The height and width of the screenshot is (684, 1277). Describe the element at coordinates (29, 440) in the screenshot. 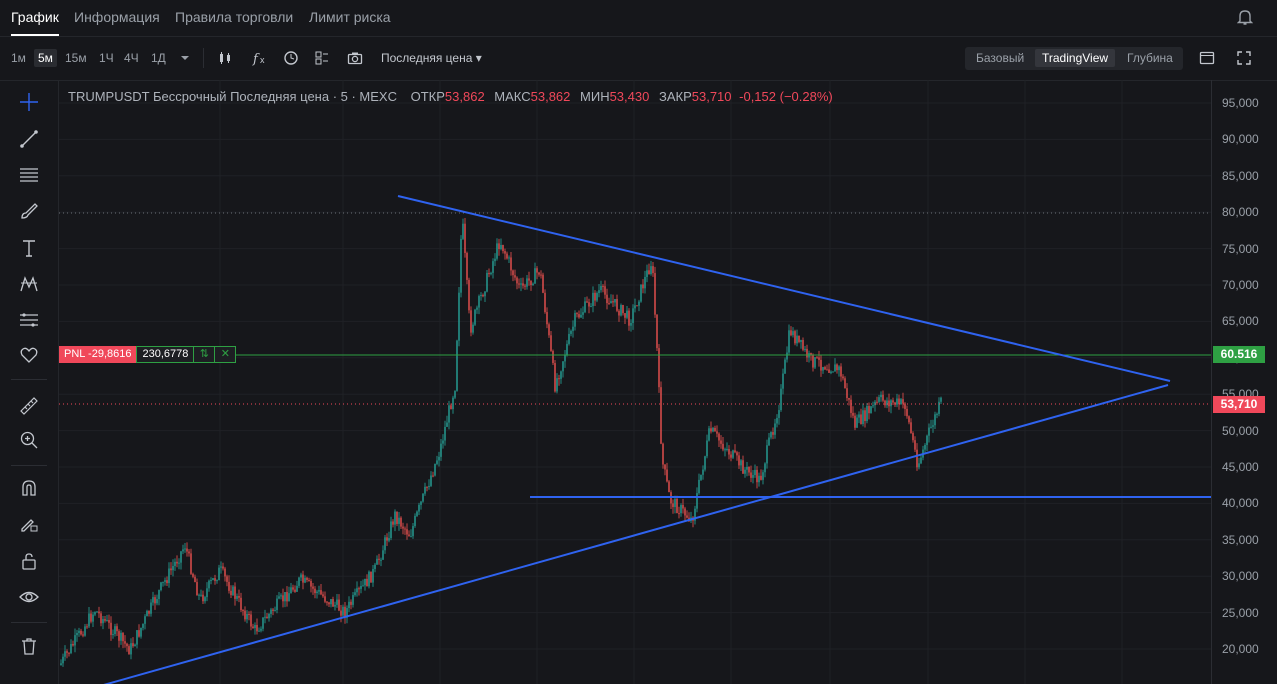

I see `zoom-in-icon` at that location.